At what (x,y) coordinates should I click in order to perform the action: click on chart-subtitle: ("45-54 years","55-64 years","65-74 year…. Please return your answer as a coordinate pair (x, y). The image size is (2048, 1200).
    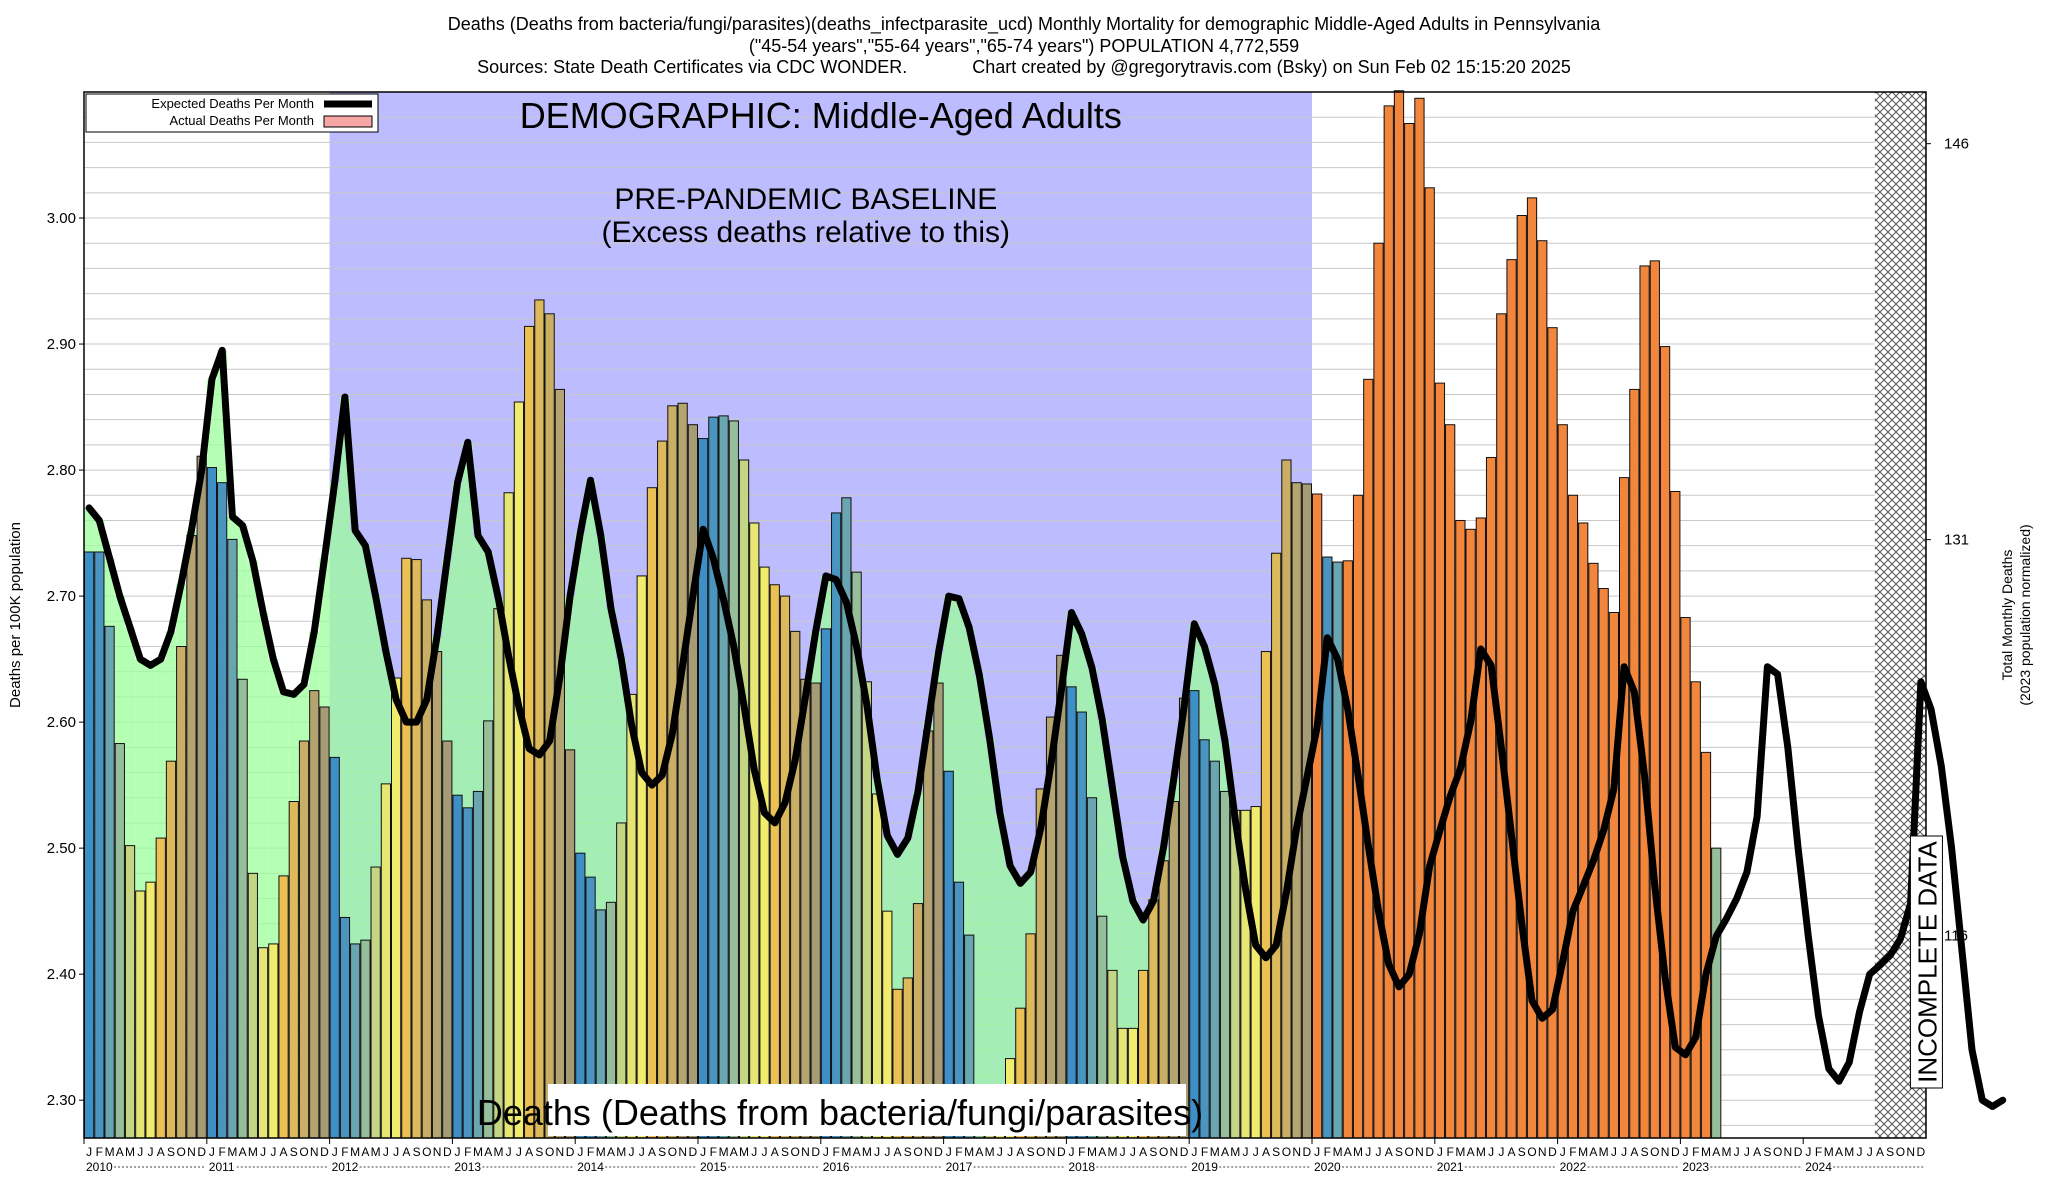
    Looking at the image, I should click on (1024, 46).